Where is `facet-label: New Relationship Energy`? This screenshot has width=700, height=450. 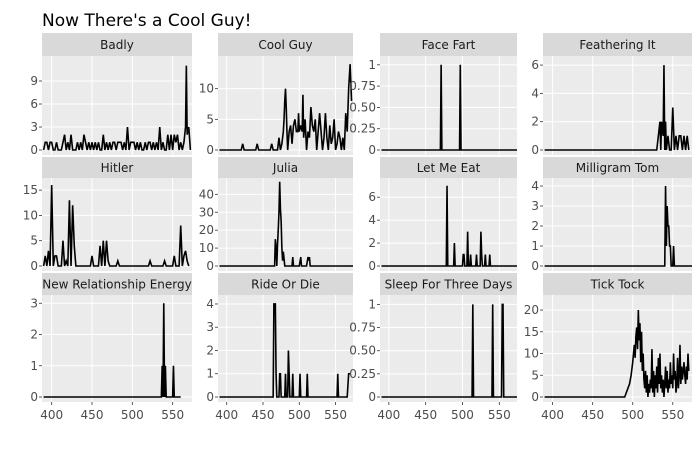
facet-label: New Relationship Energy is located at coordinates (116, 285).